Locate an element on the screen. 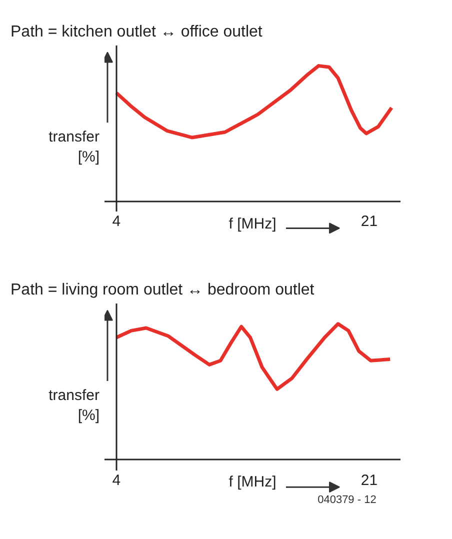 Image resolution: width=452 pixels, height=539 pixels. chart-title: Path = living room outlet ↔ bedroom outlet is located at coordinates (162, 290).